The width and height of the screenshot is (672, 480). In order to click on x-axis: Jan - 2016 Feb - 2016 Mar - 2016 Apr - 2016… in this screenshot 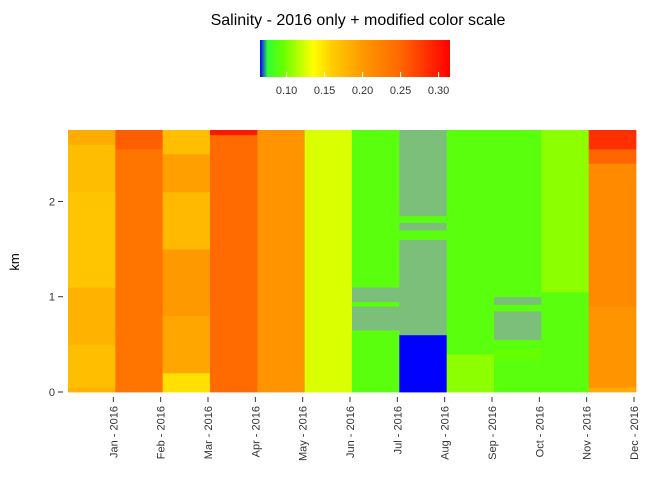, I will do `click(374, 429)`.